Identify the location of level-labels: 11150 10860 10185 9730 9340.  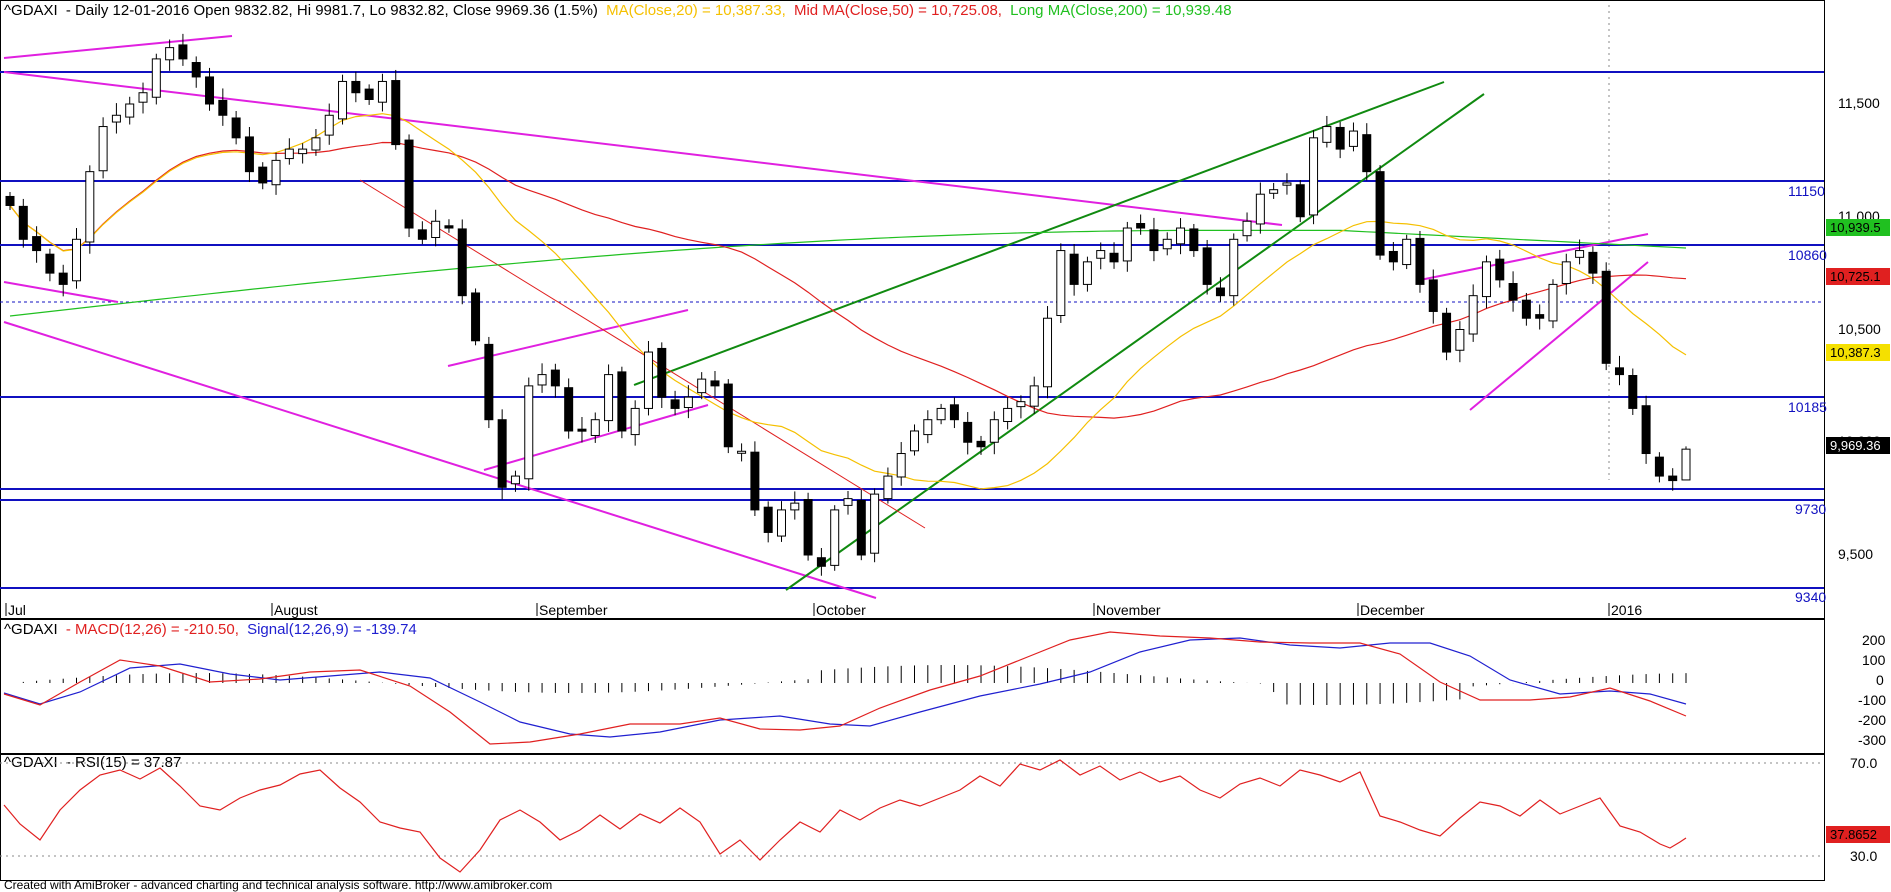
(1807, 394).